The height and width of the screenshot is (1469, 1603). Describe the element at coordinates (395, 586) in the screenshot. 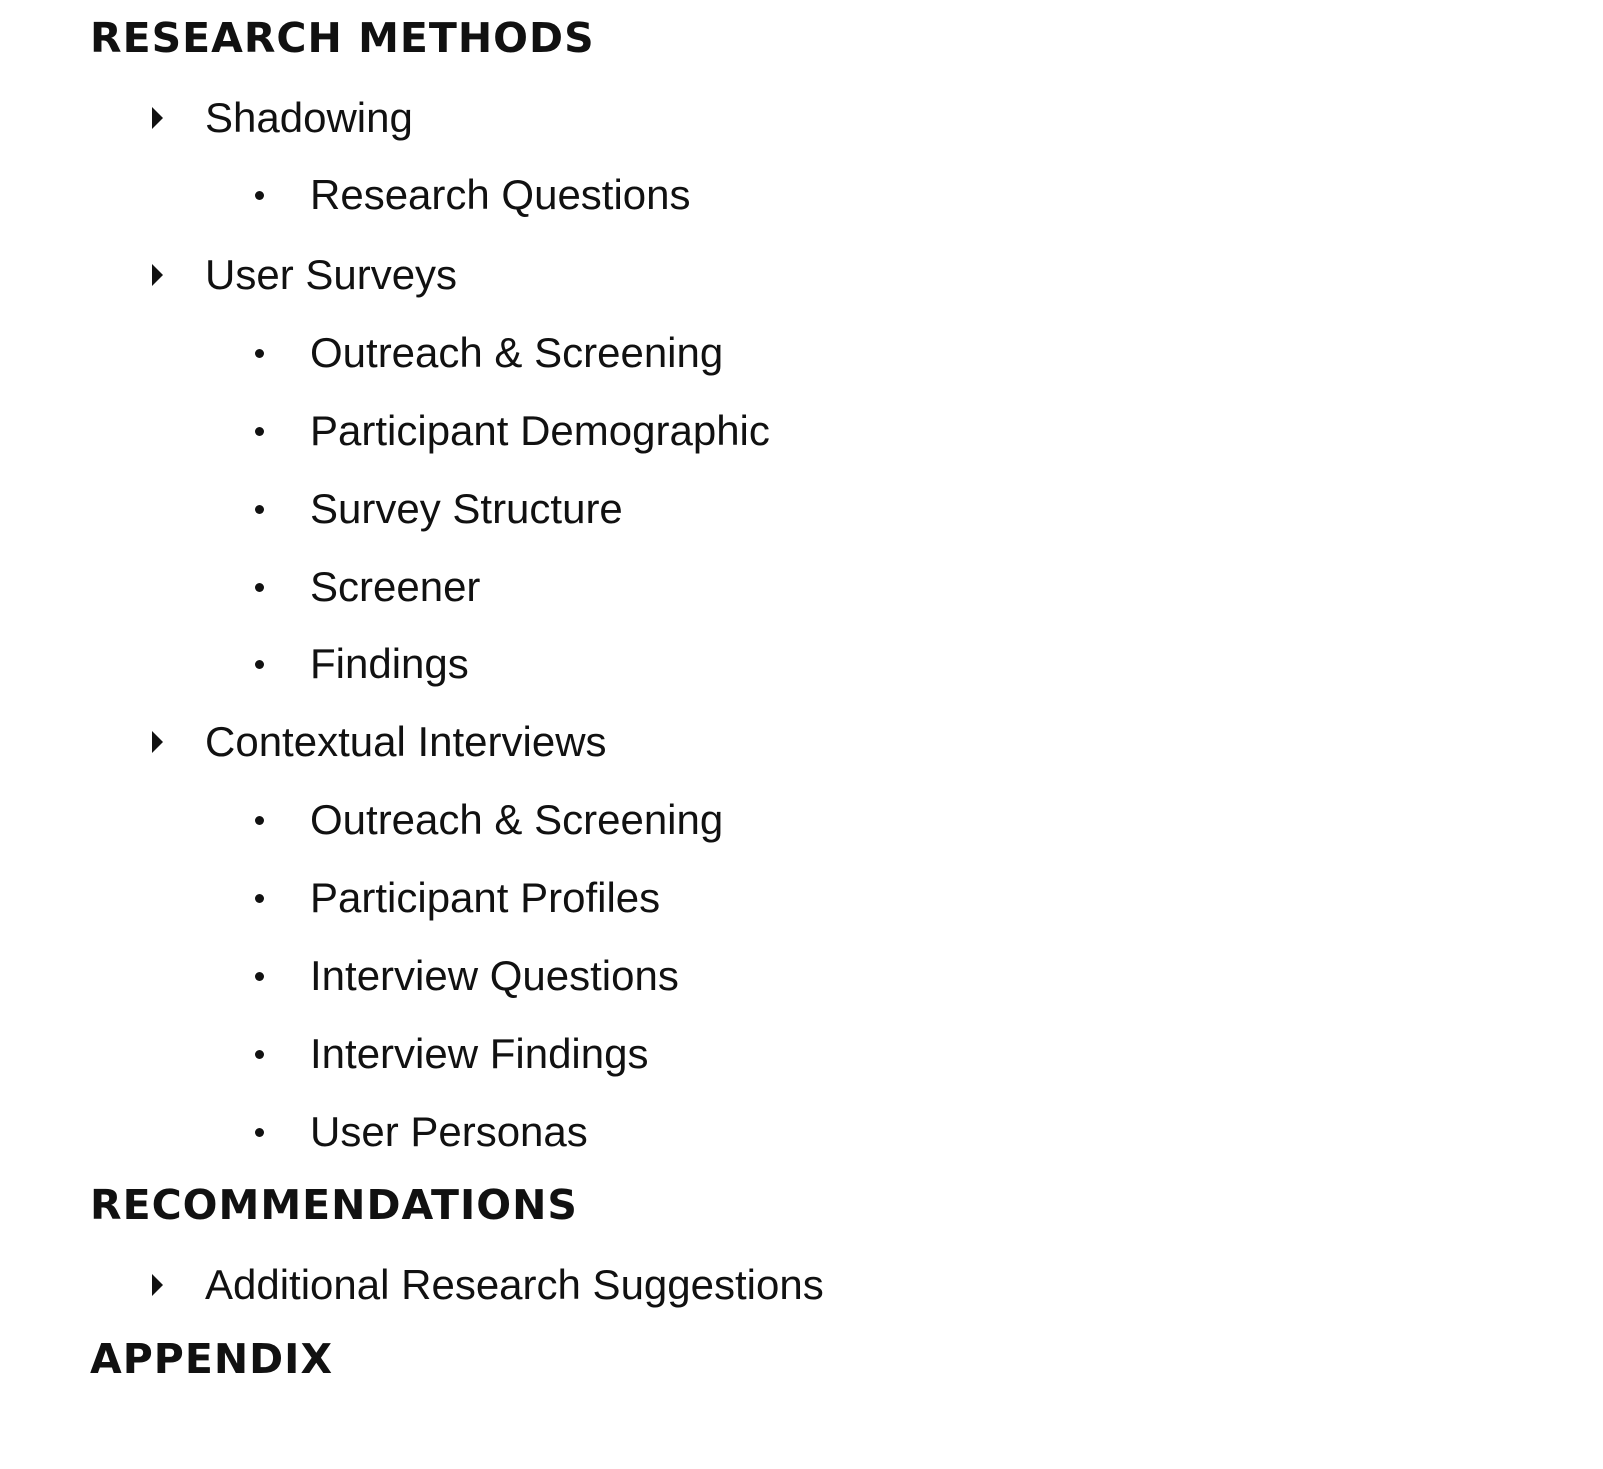

I see `toc-subitem-label: Screener` at that location.